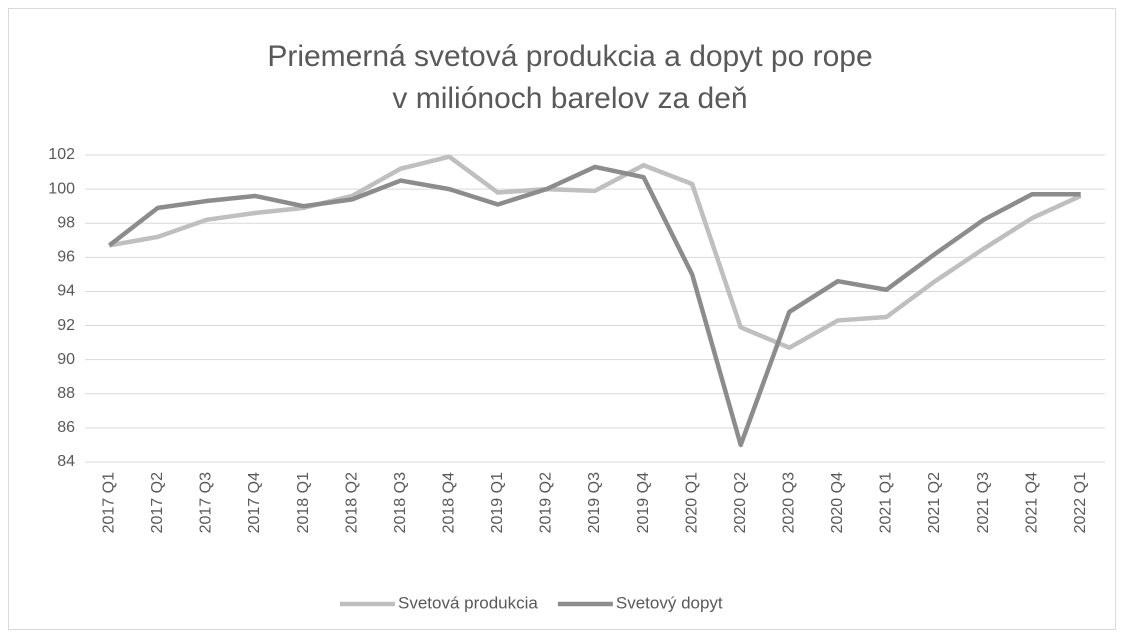 The width and height of the screenshot is (1124, 637). Describe the element at coordinates (1031, 502) in the screenshot. I see `x-tick-label: 2021 Q4` at that location.